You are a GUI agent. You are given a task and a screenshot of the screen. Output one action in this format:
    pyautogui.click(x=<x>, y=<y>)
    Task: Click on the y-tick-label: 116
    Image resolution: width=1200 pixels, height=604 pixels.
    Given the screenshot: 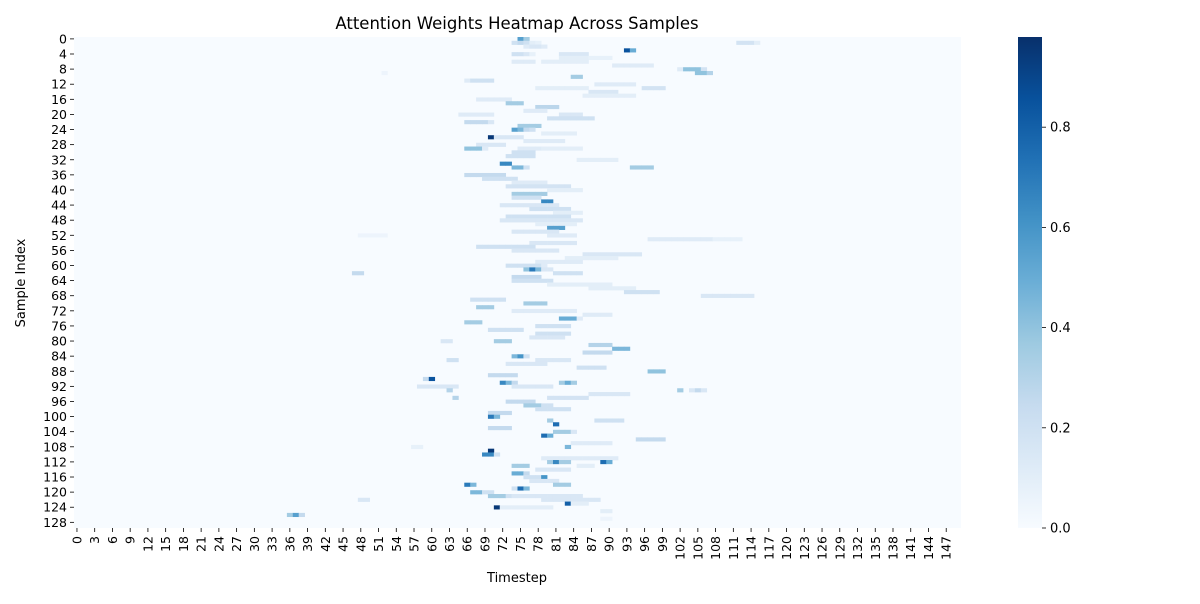 What is the action you would take?
    pyautogui.click(x=55, y=477)
    